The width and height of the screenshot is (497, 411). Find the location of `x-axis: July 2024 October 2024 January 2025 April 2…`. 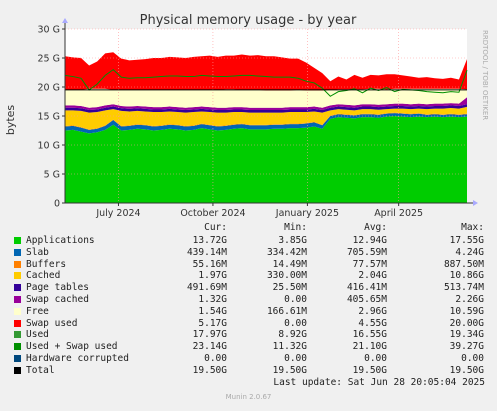

x-axis: July 2024 October 2024 January 2025 April 2… is located at coordinates (271, 209).